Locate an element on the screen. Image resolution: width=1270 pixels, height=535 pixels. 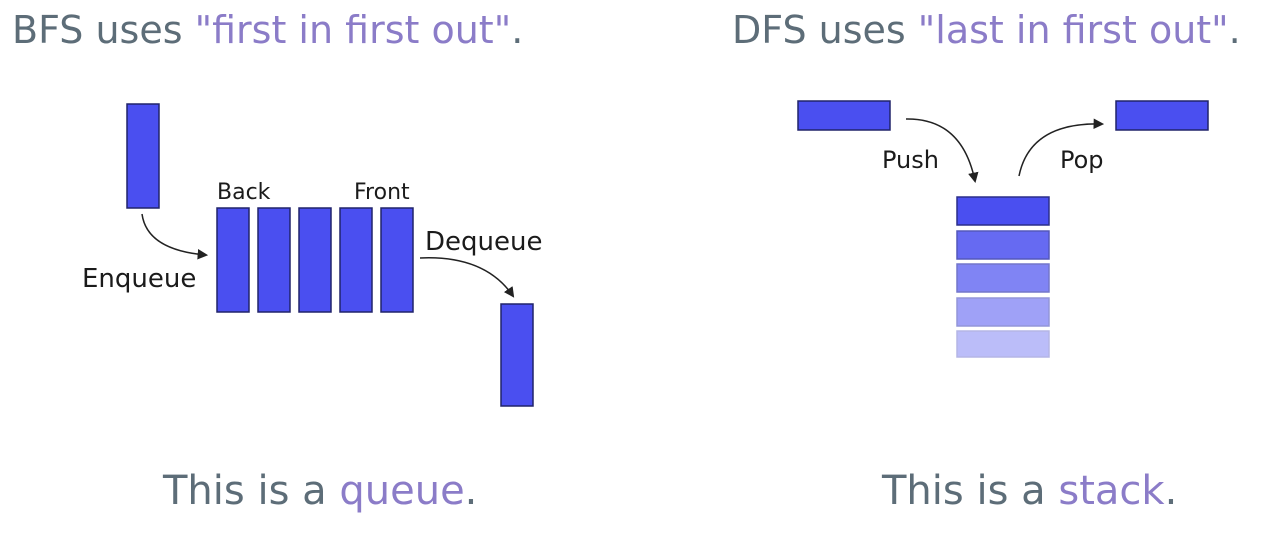
pop-label: Pop is located at coordinates (1082, 160).